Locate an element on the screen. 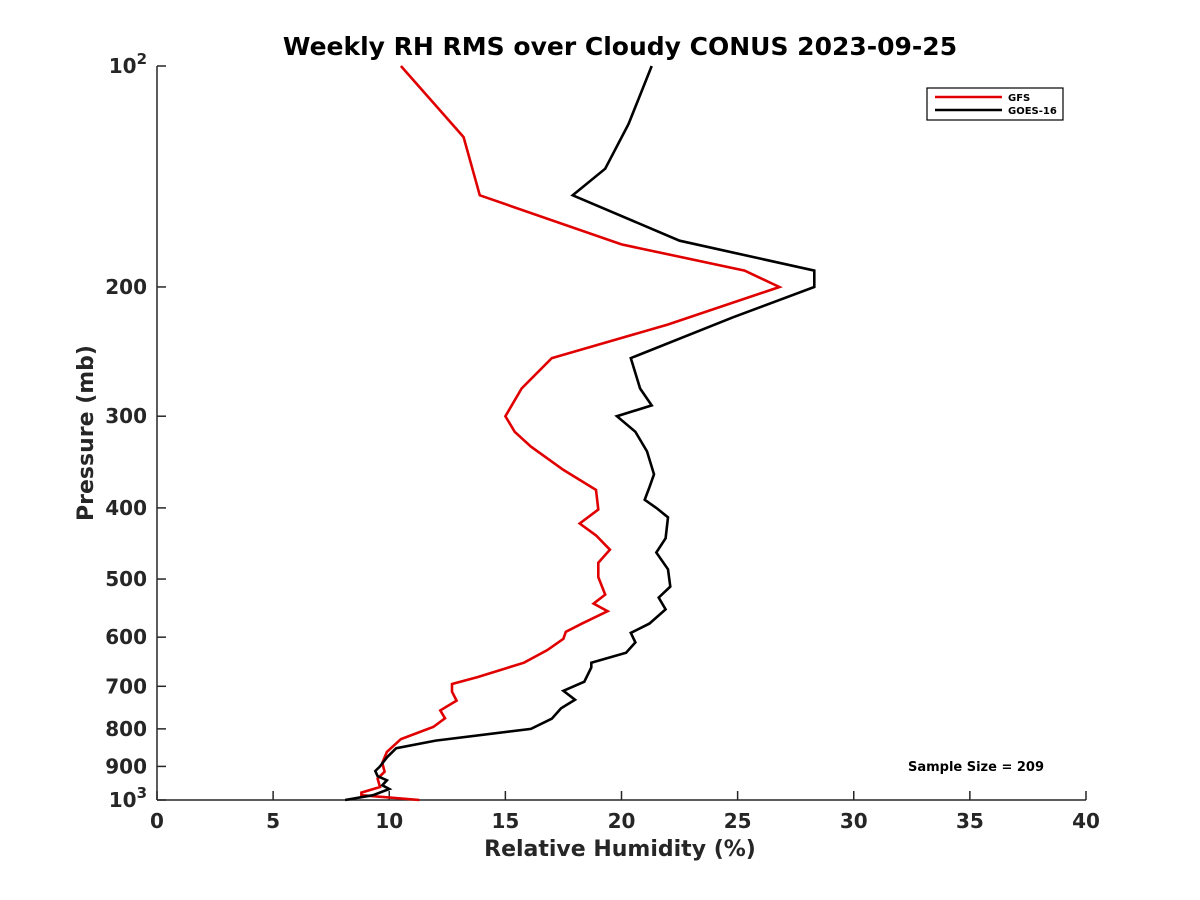 This screenshot has width=1200, height=900. y-tick-label: 10³ is located at coordinates (128, 798).